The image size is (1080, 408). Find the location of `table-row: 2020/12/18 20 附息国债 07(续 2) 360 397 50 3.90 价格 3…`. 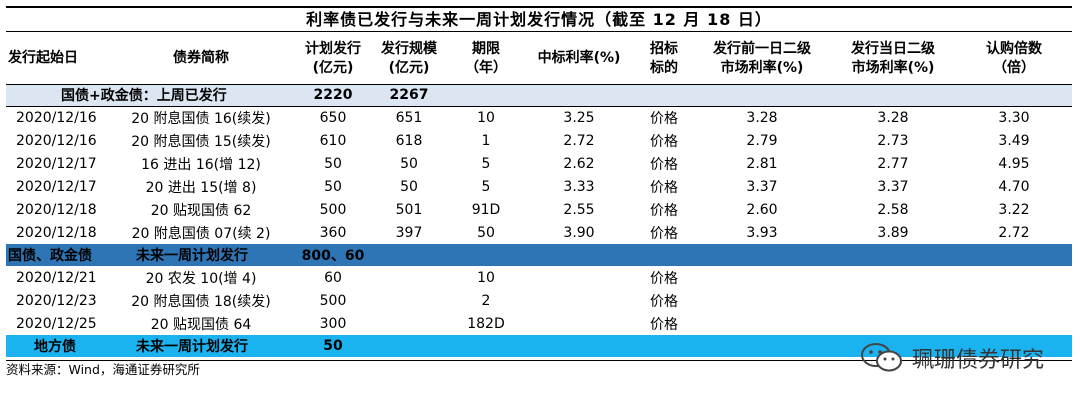

table-row: 2020/12/18 20 附息国债 07(续 2) 360 397 50 3.90 价格 3… is located at coordinates (539, 232).